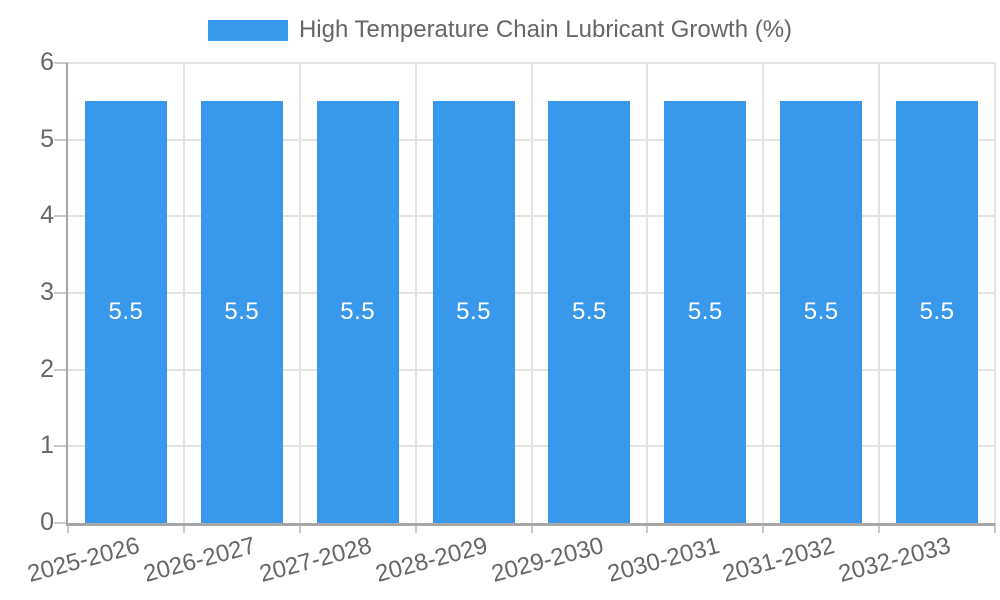 Image resolution: width=1000 pixels, height=600 pixels. Describe the element at coordinates (47, 138) in the screenshot. I see `y-tick-label: 5` at that location.